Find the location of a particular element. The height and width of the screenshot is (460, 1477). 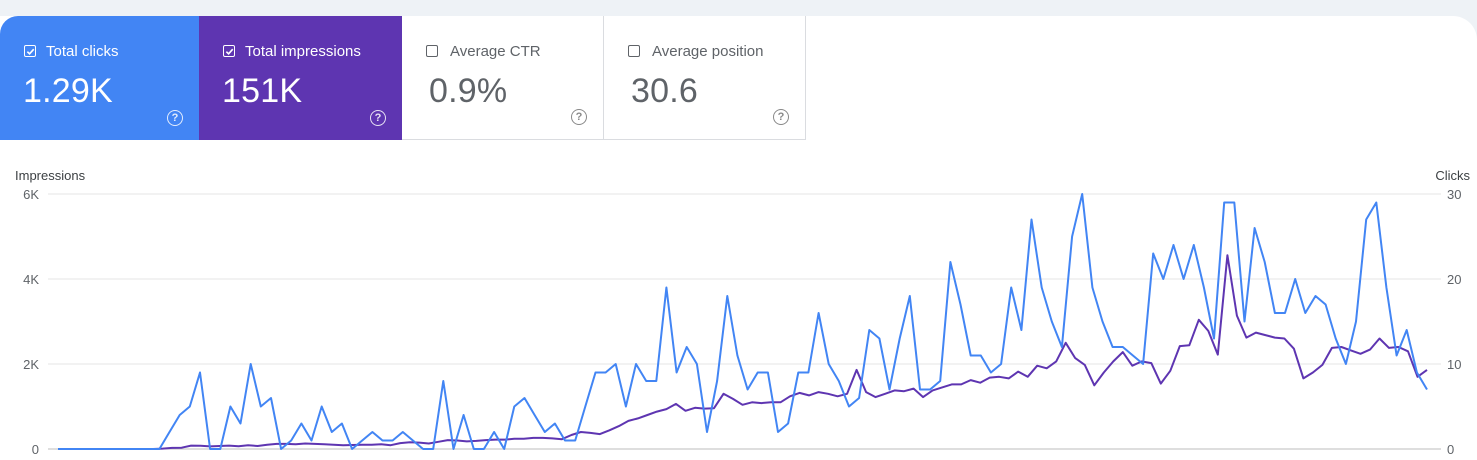

right-axis-ticks: 0 10 20 30 is located at coordinates (1454, 322).